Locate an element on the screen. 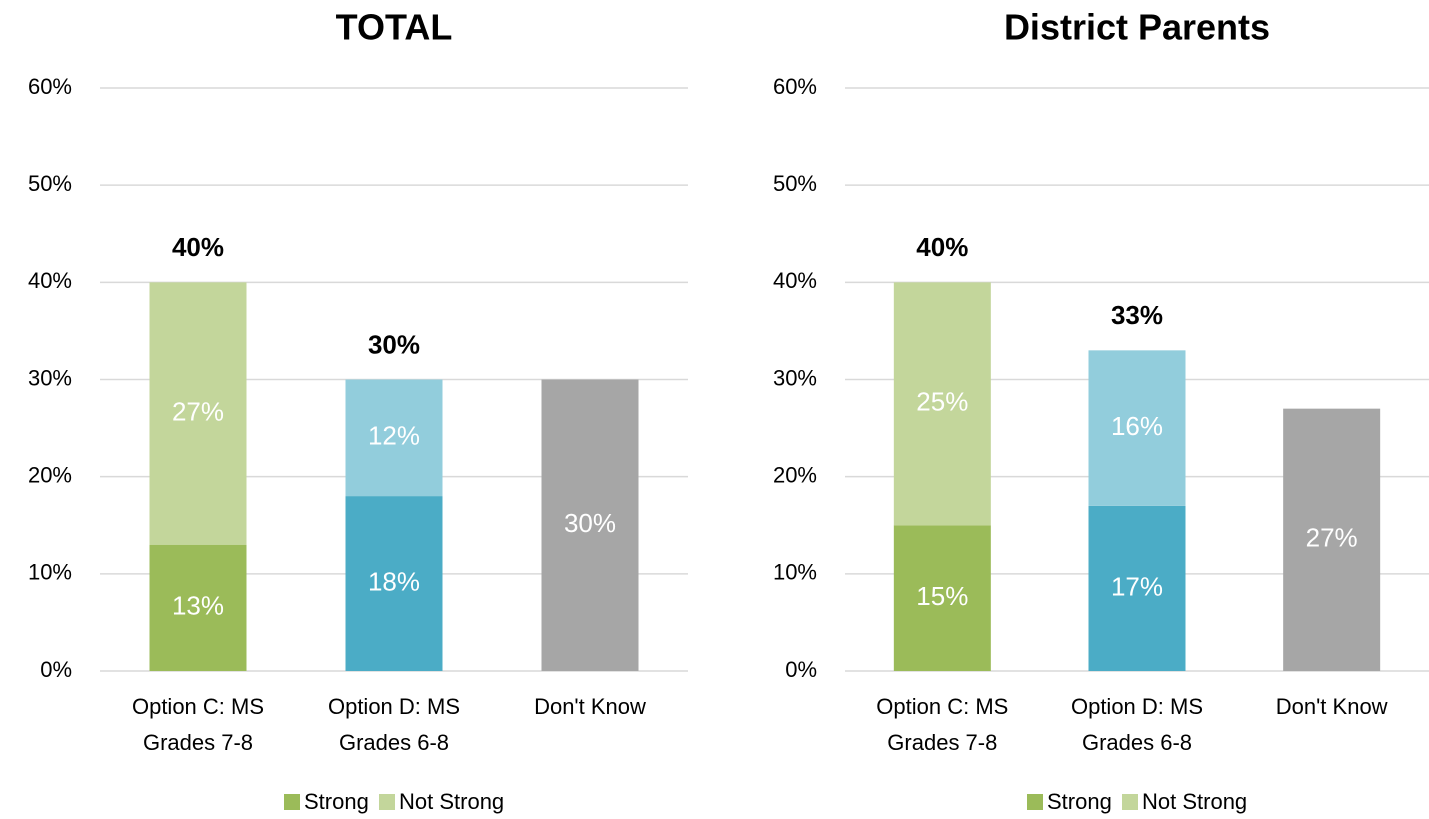 This screenshot has width=1429, height=819. data-label: 15% is located at coordinates (942, 596).